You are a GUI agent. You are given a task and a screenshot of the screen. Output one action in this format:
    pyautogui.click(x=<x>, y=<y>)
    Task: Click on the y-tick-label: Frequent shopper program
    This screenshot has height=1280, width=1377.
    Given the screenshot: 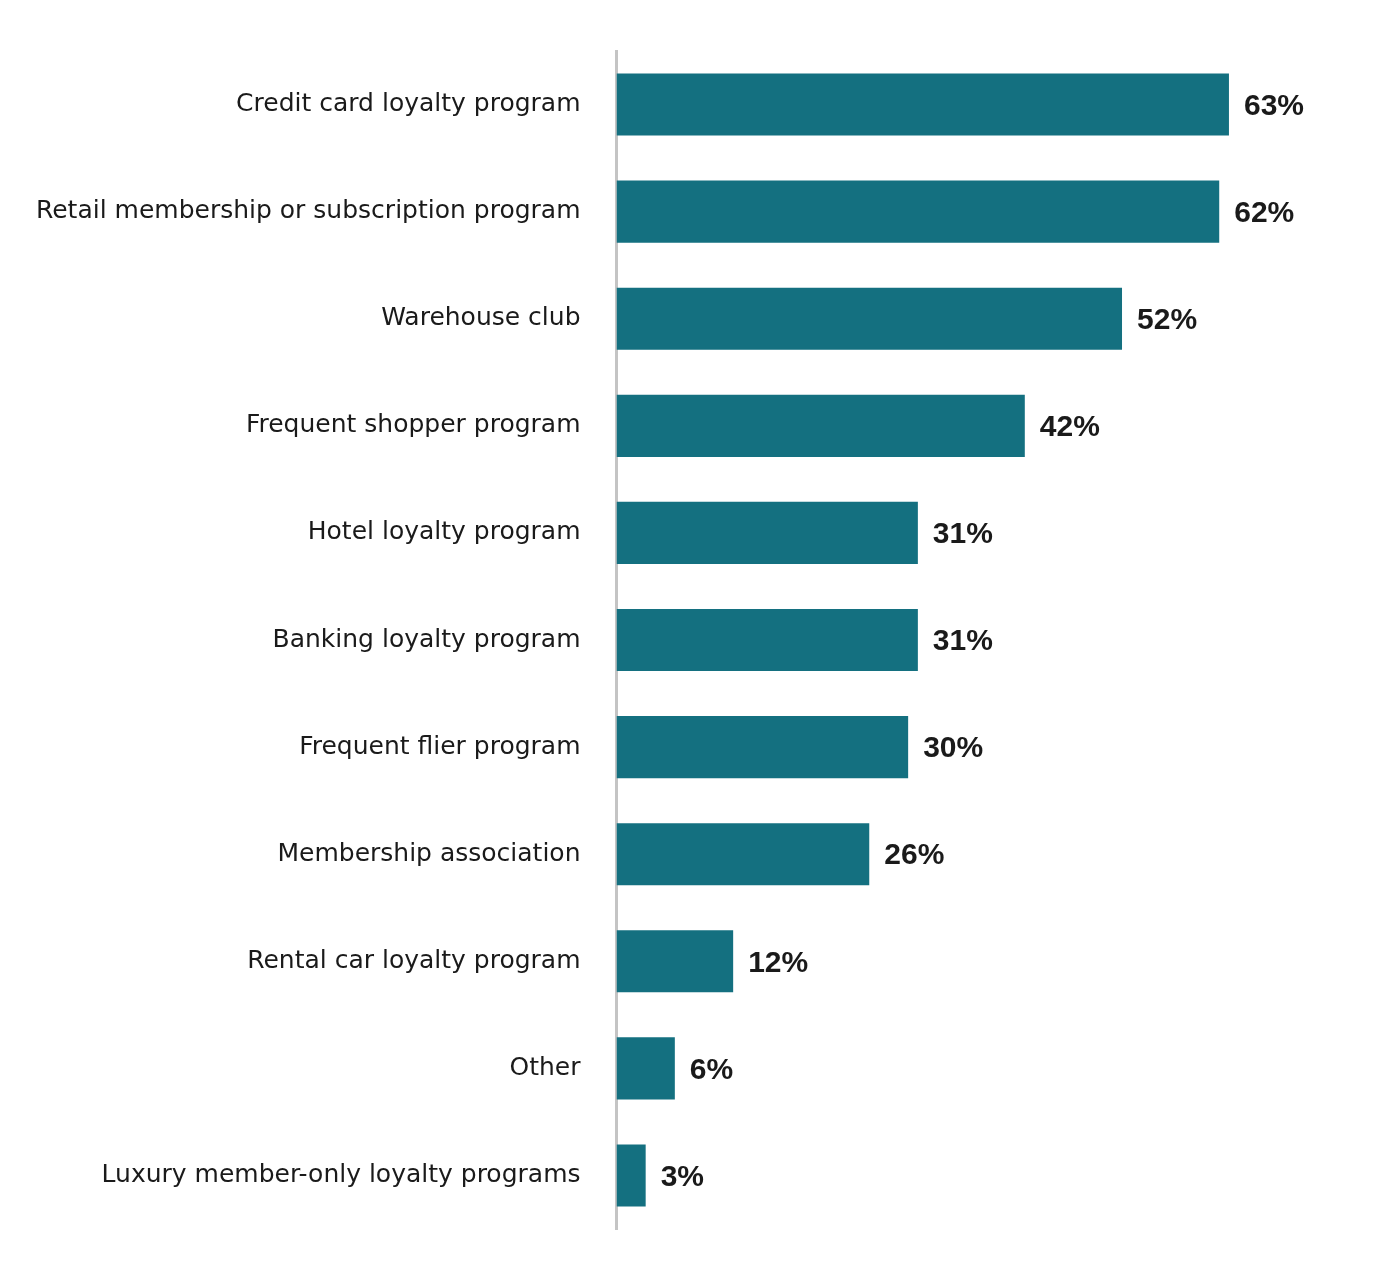 What is the action you would take?
    pyautogui.click(x=413, y=424)
    